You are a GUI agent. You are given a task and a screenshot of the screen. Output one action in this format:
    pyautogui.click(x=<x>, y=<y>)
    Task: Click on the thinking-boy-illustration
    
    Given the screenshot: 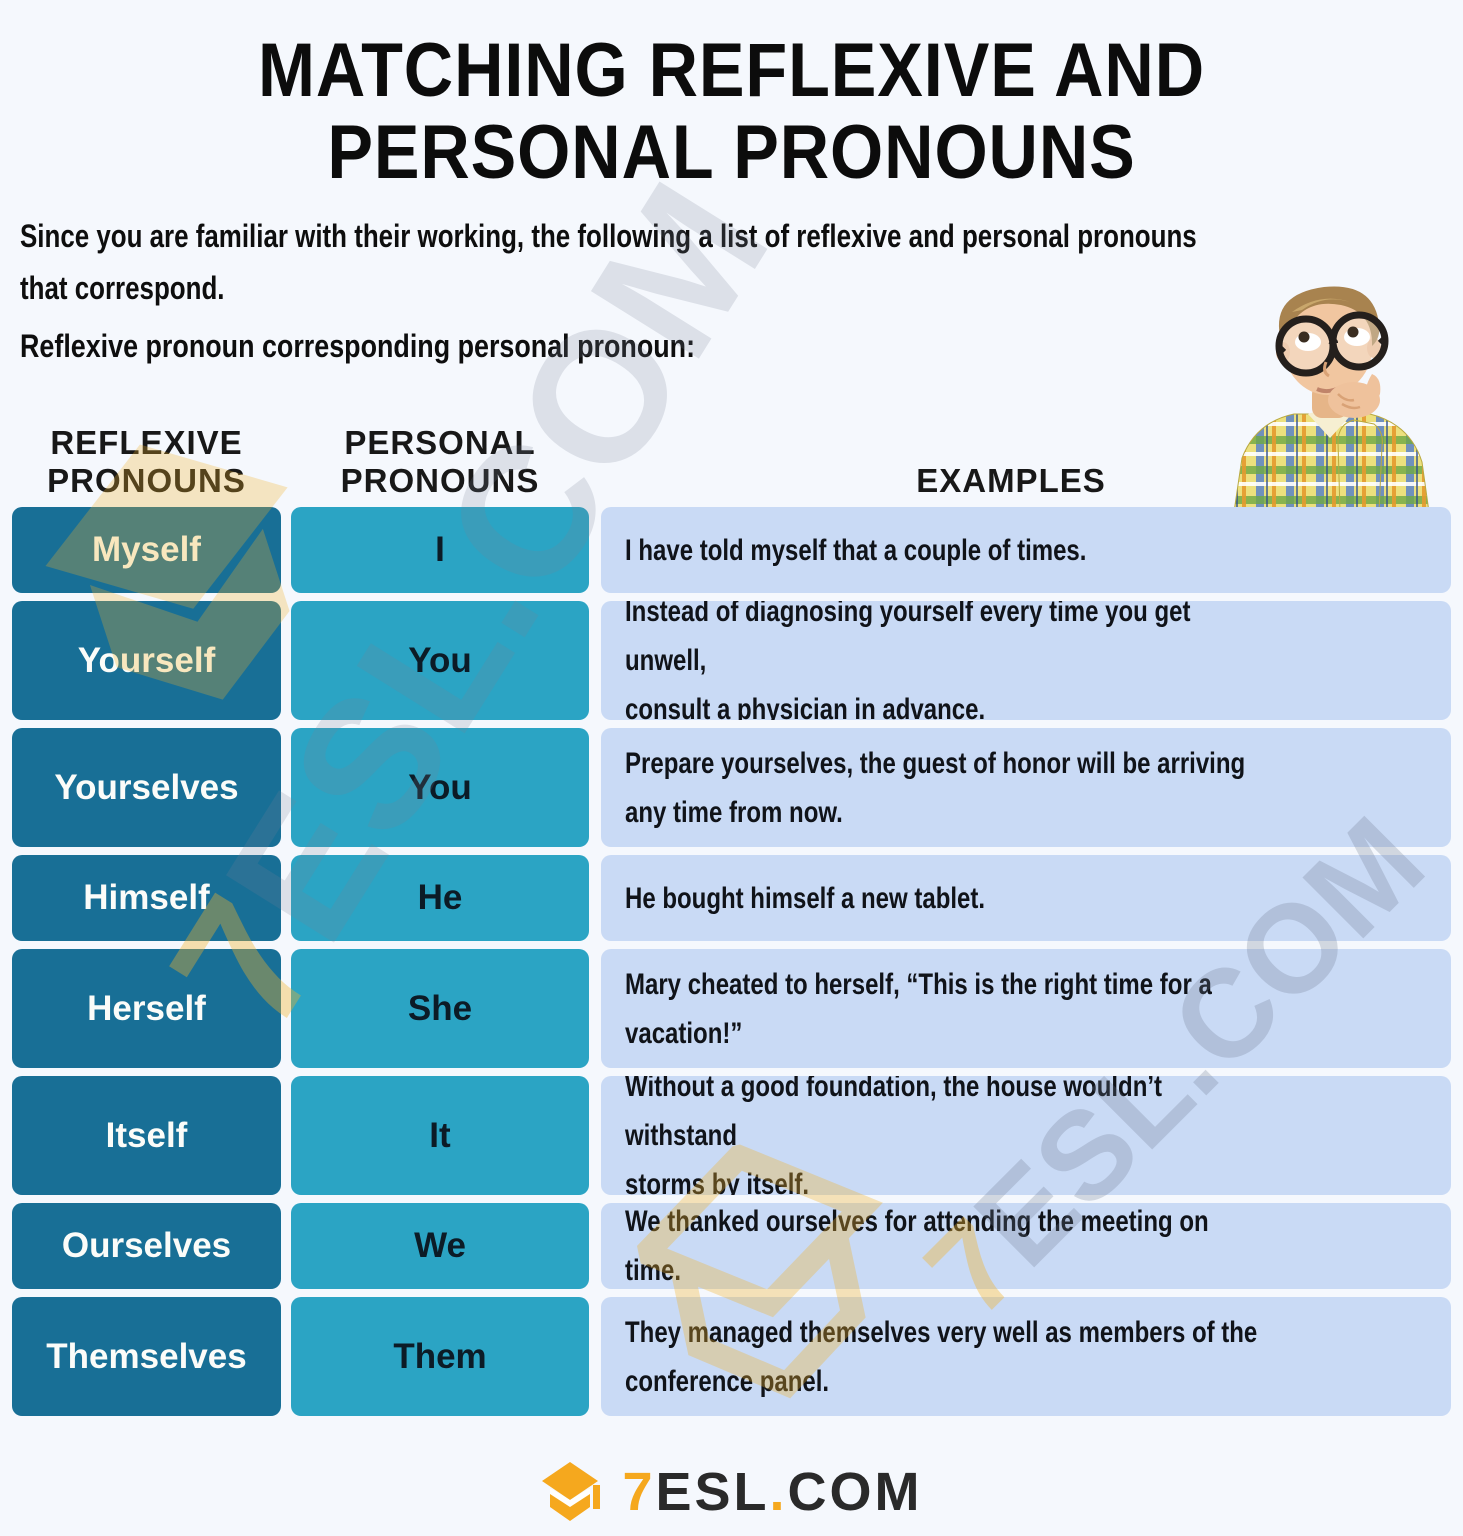 What is the action you would take?
    pyautogui.click(x=1331, y=397)
    